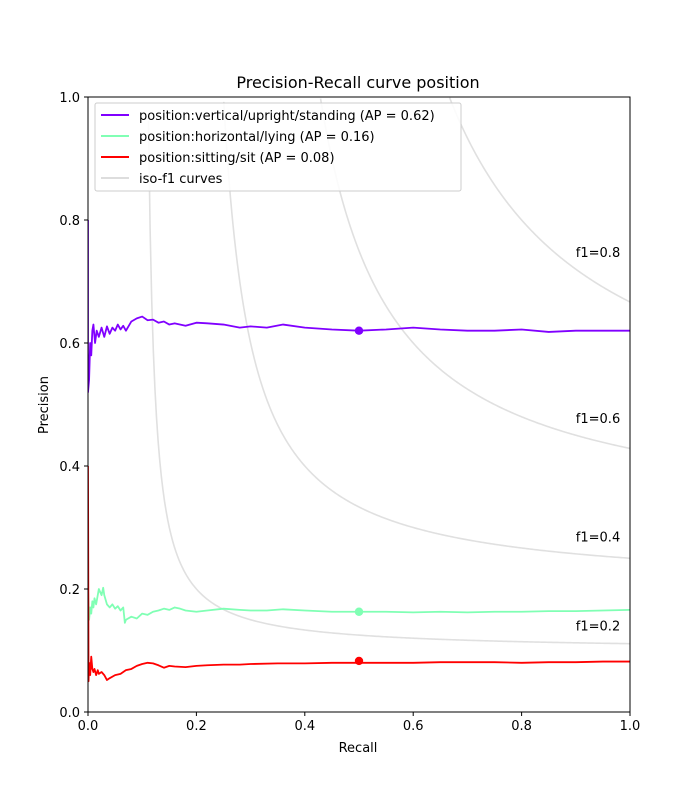 Image resolution: width=700 pixels, height=800 pixels. What do you see at coordinates (521, 726) in the screenshot?
I see `x-tick-label: 0.8` at bounding box center [521, 726].